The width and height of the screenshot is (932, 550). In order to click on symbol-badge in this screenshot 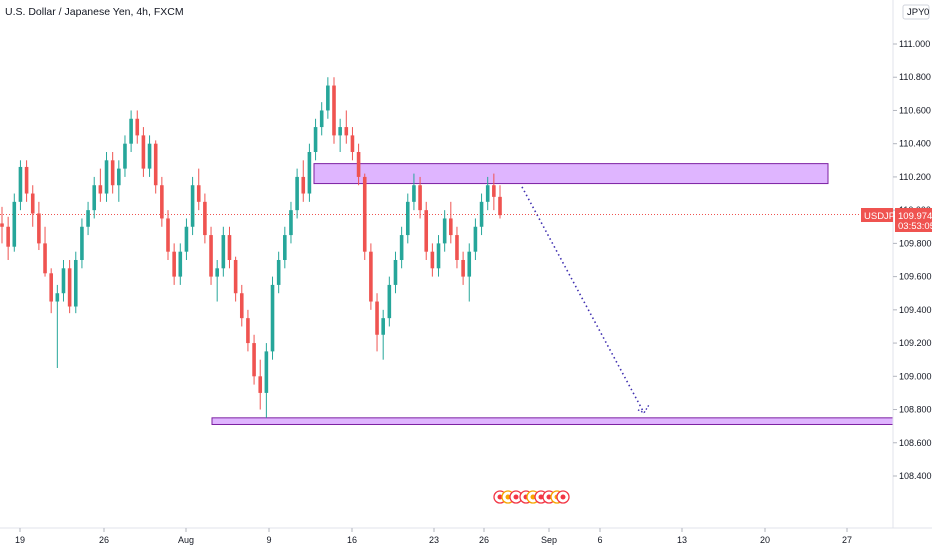, I will do `click(877, 215)`.